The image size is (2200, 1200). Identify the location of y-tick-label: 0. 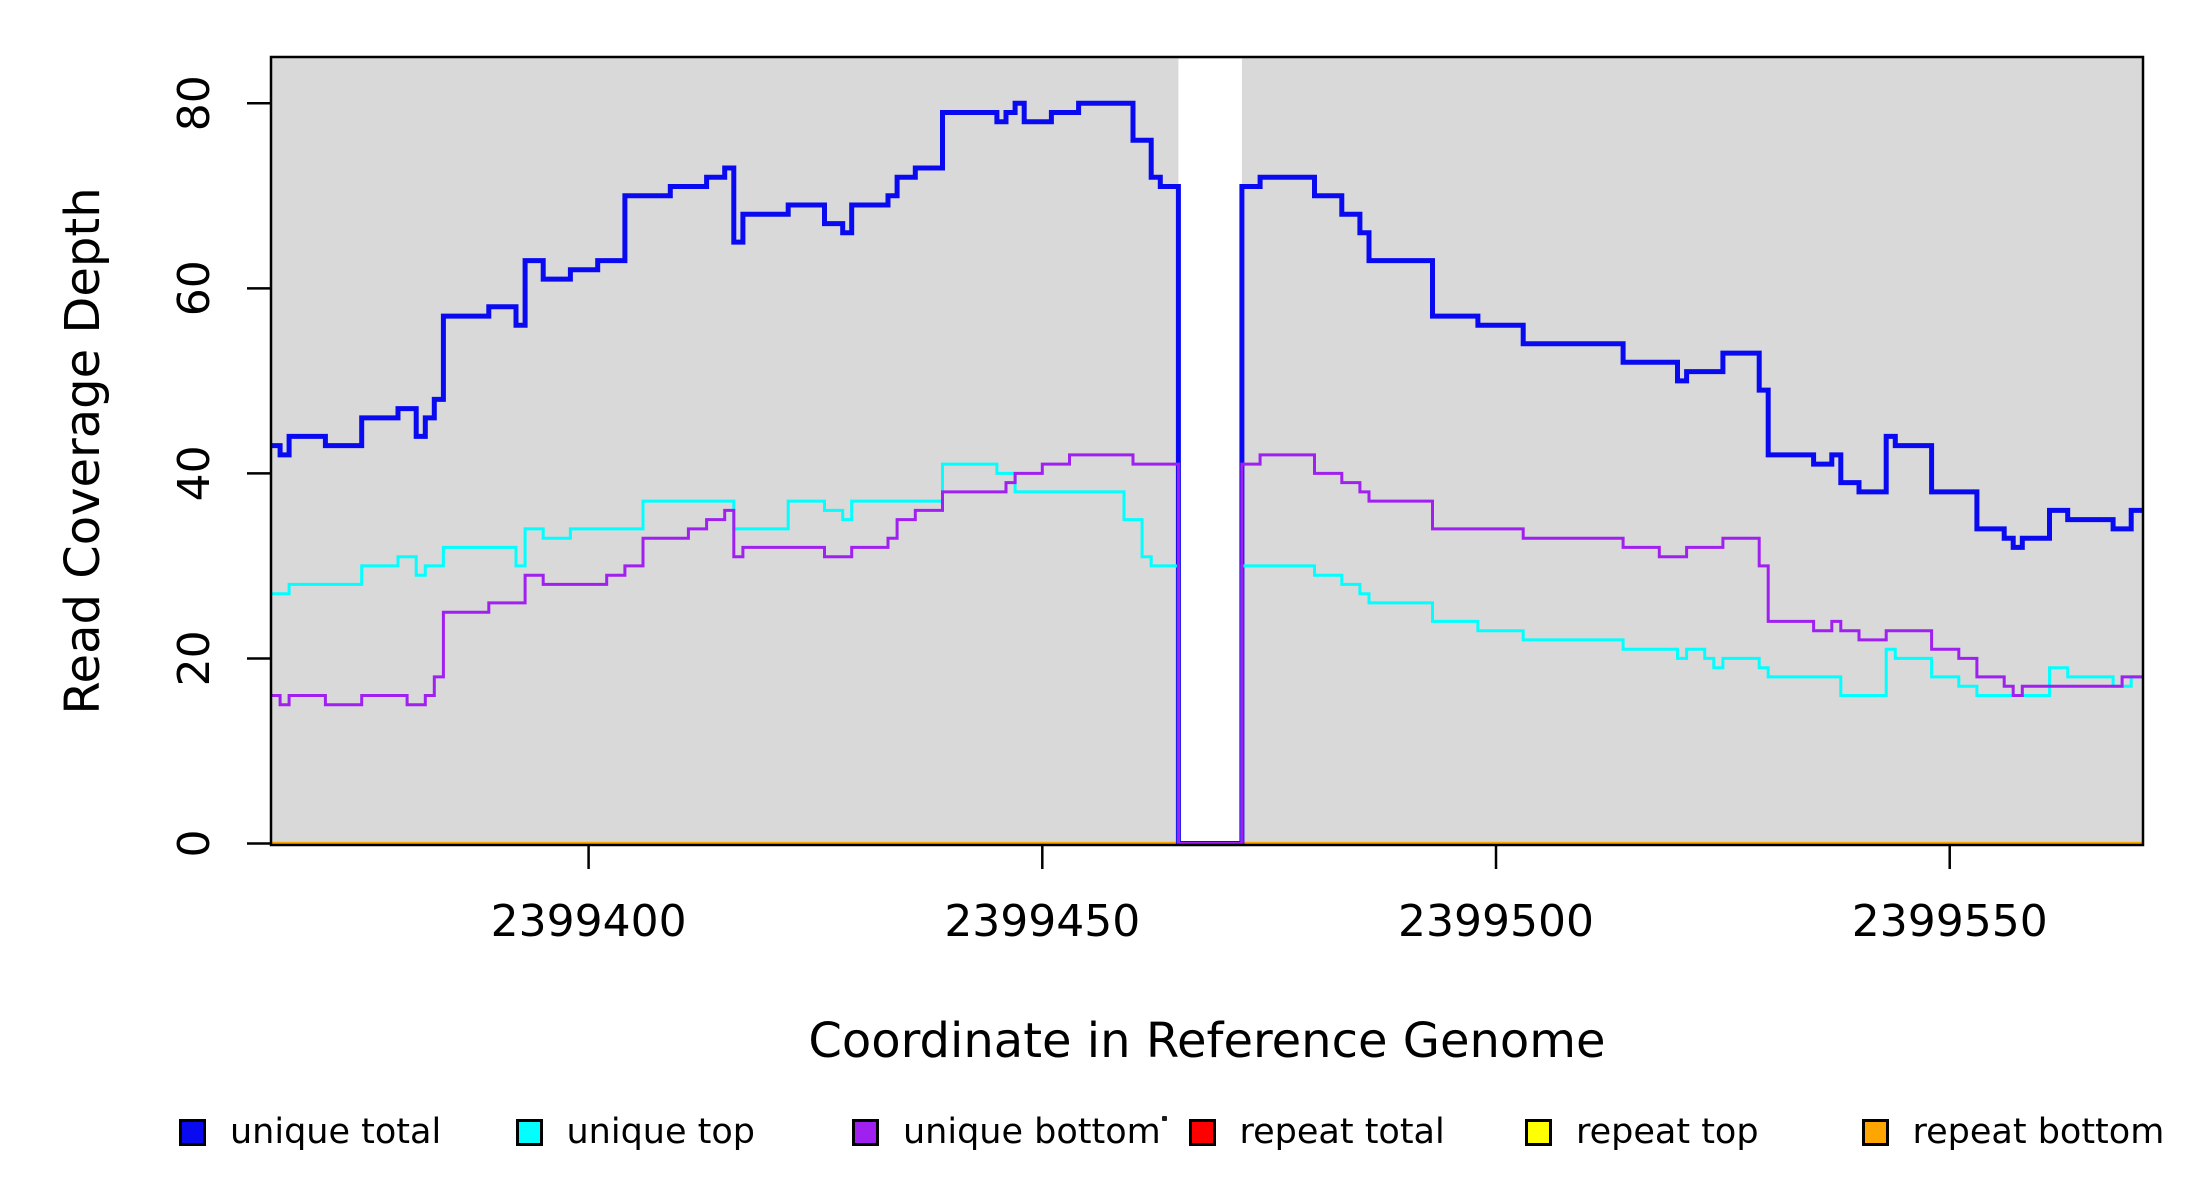
(194, 844).